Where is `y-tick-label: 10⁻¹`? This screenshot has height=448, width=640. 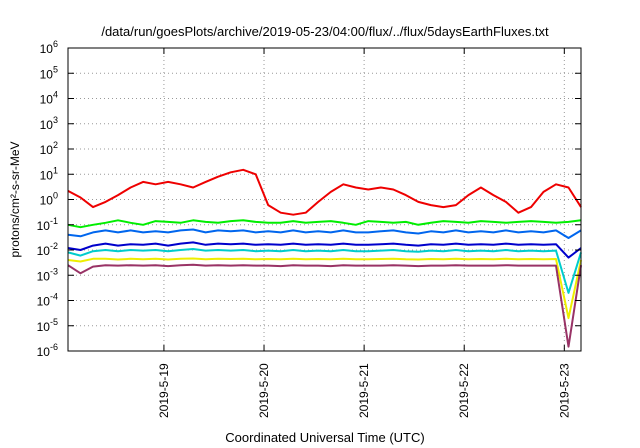
y-tick-label: 10⁻¹ is located at coordinates (47, 224).